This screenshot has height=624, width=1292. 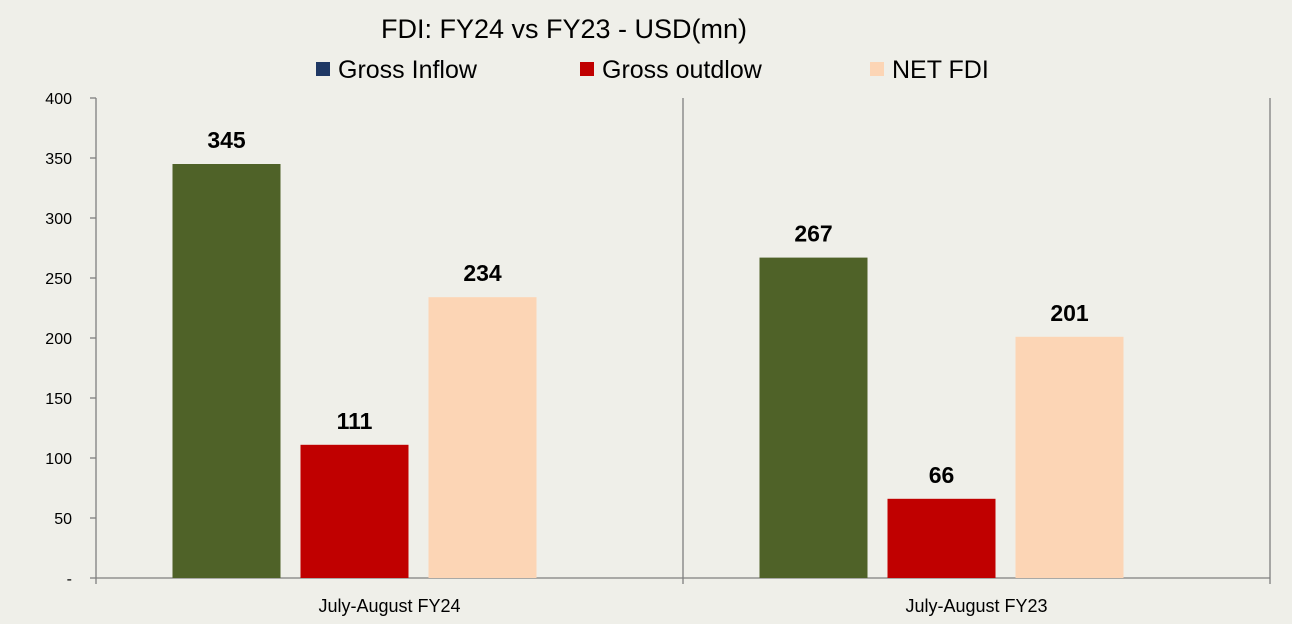 I want to click on y-tick-label: 300, so click(x=58, y=219).